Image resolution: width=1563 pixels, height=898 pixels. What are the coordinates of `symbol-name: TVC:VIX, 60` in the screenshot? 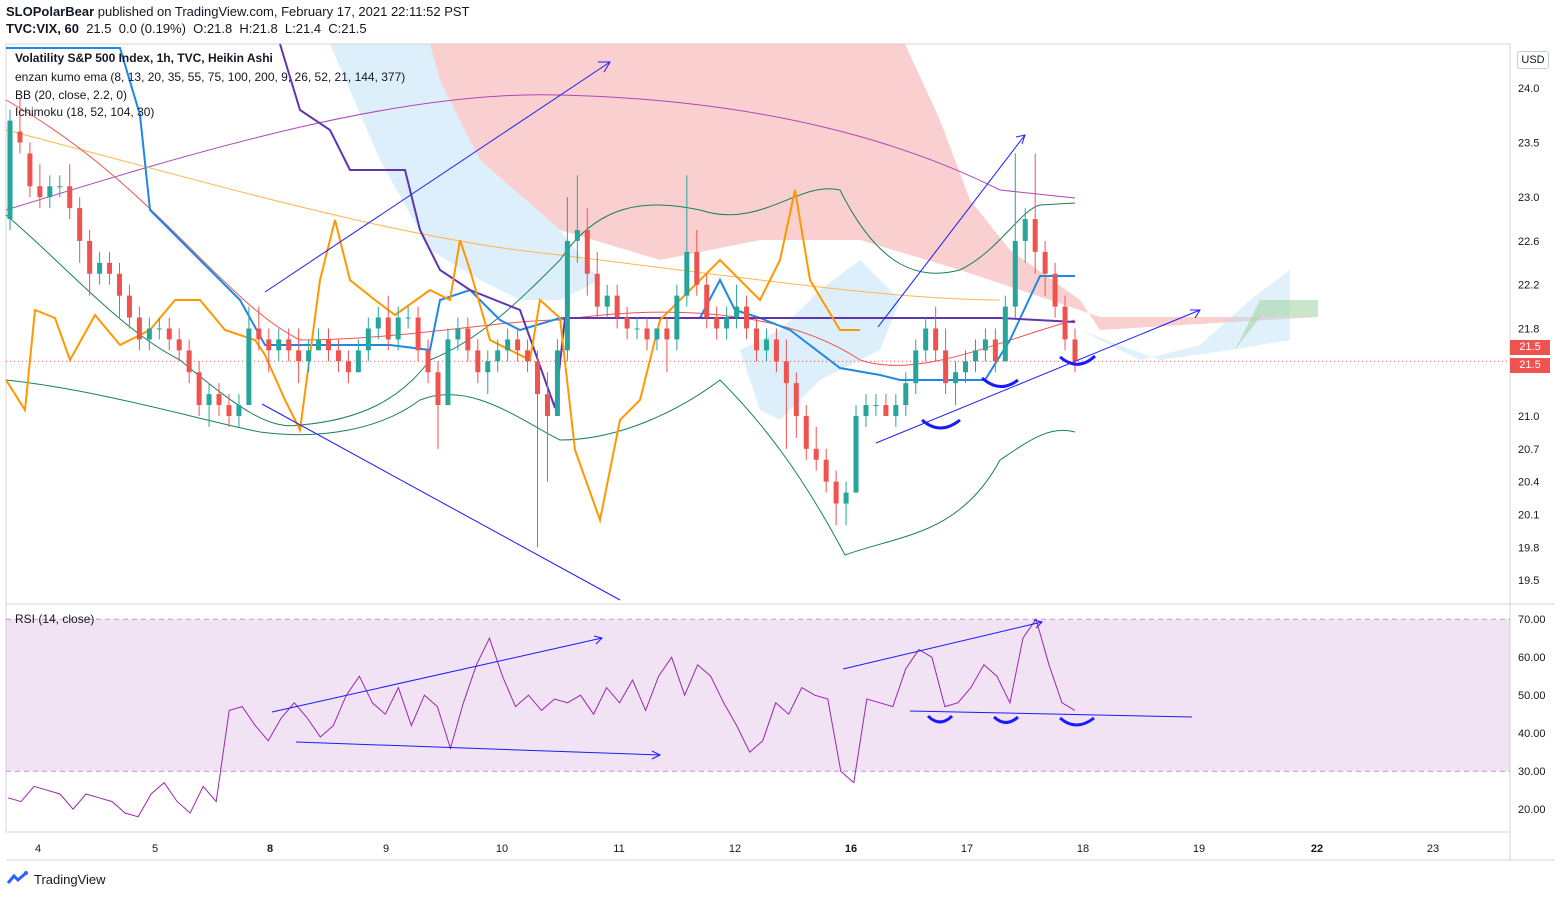 It's located at (42, 28).